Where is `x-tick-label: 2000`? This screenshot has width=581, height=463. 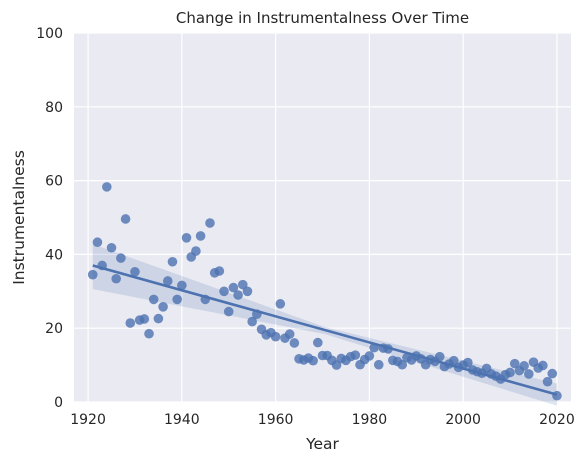 x-tick-label: 2000 is located at coordinates (463, 420).